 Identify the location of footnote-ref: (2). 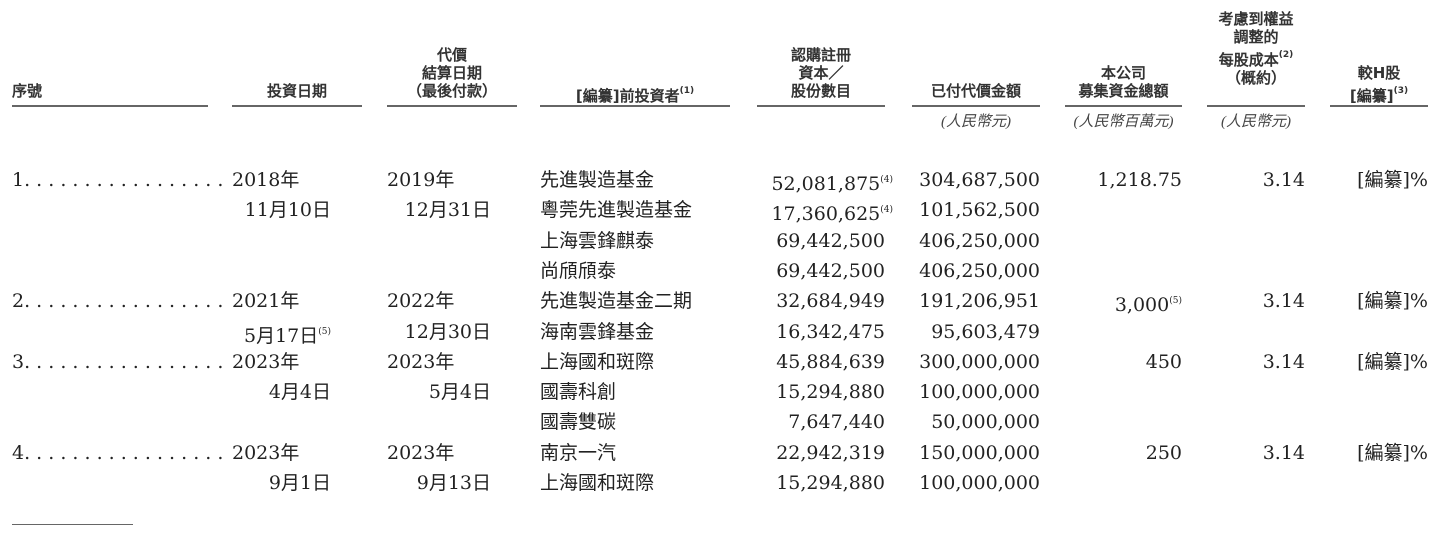
(1286, 55).